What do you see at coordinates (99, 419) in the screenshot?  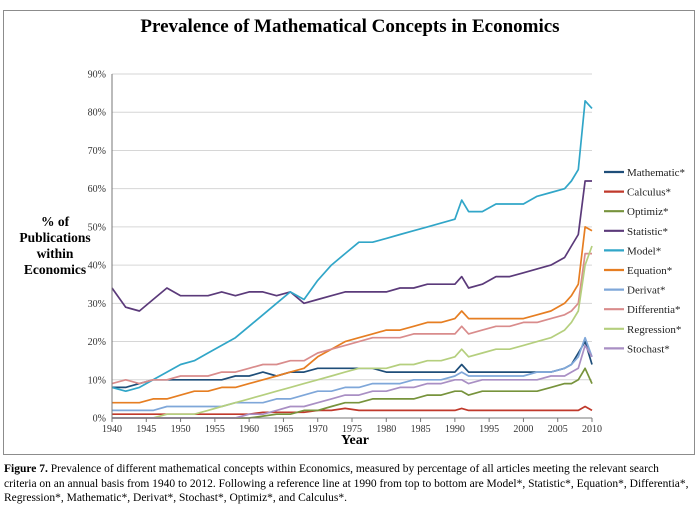 I see `y-tick-label: 0%` at bounding box center [99, 419].